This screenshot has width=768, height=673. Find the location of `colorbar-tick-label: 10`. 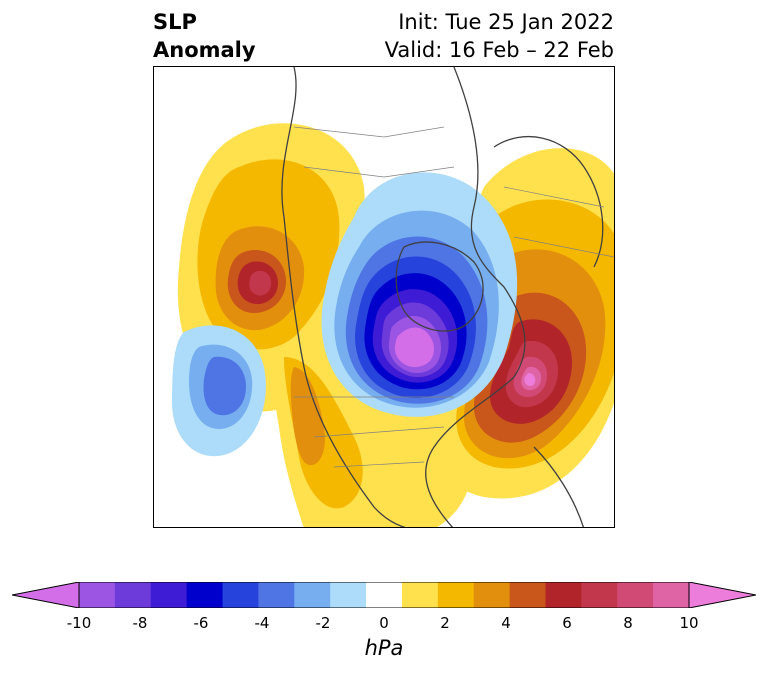

colorbar-tick-label: 10 is located at coordinates (689, 623).